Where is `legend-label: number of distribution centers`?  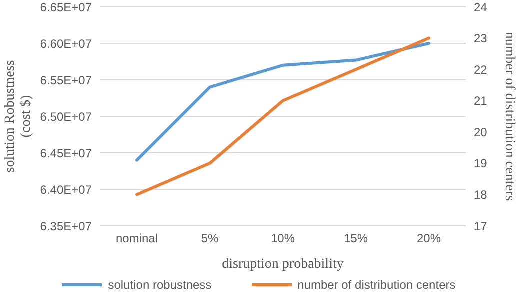
legend-label: number of distribution centers is located at coordinates (376, 285).